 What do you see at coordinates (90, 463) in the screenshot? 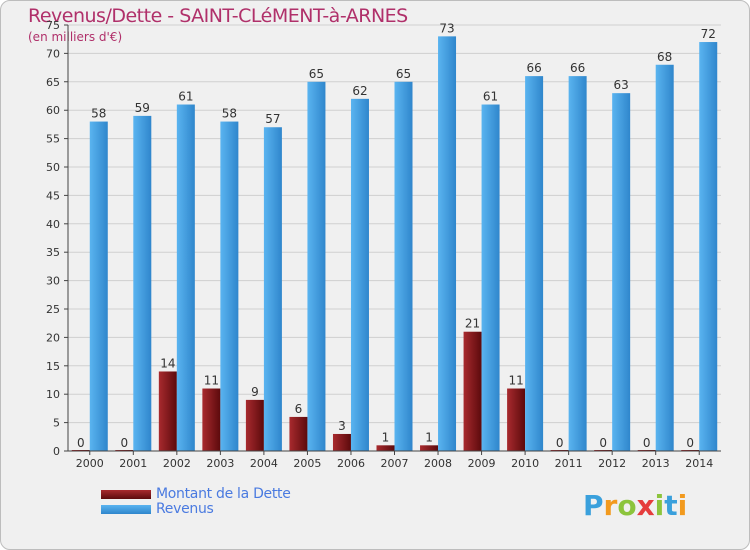
I see `x-tick-label: 2000` at bounding box center [90, 463].